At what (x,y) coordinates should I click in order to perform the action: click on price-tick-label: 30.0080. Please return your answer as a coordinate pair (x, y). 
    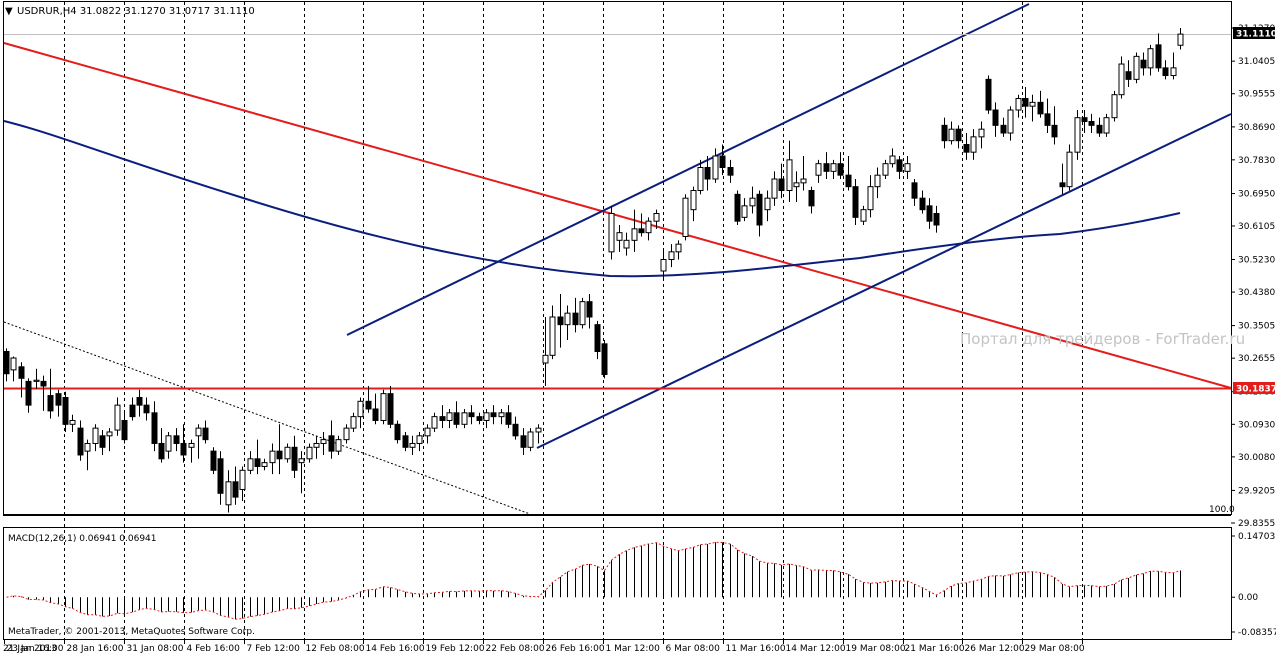
    Looking at the image, I should click on (1256, 458).